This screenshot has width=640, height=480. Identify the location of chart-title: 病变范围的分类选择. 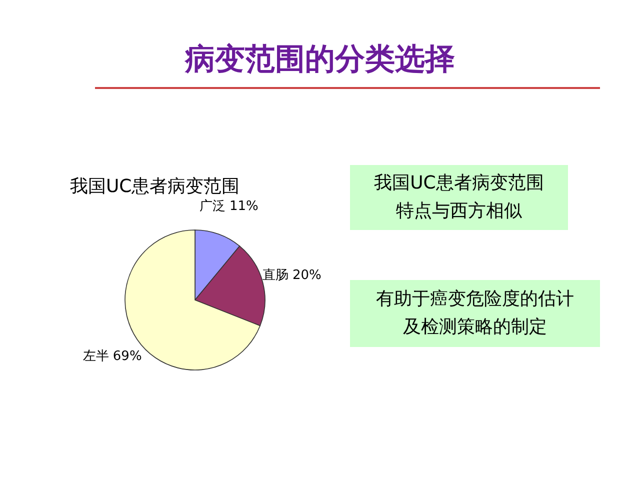
(319, 59).